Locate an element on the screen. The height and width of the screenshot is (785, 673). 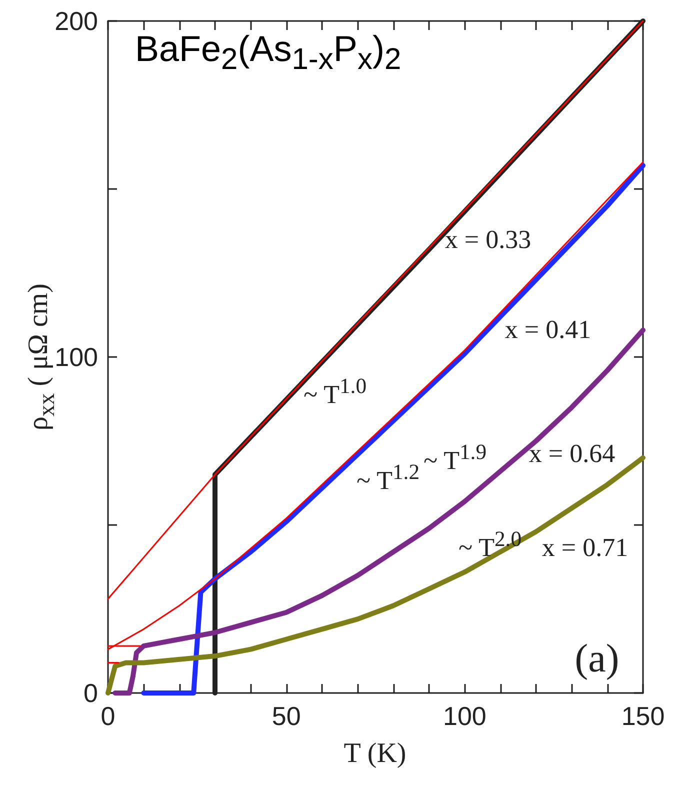
annotation: x = 0.41 is located at coordinates (548, 330).